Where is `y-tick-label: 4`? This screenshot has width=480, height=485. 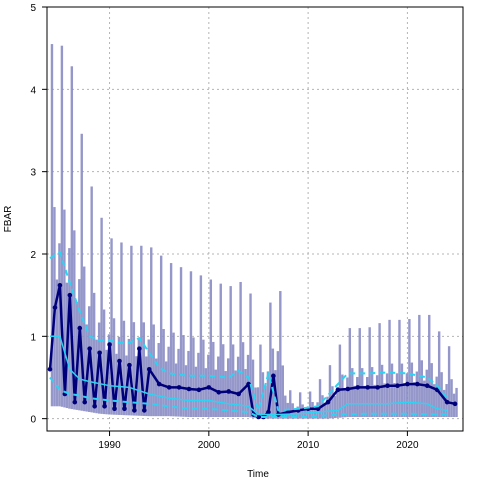 y-tick-label: 4 is located at coordinates (33, 90).